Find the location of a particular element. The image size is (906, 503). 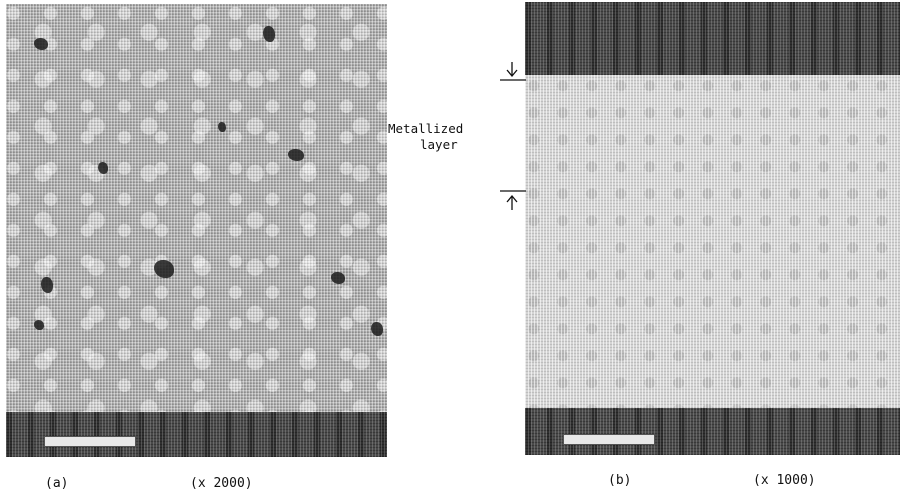

thickness-arrows is located at coordinates (513, 136).